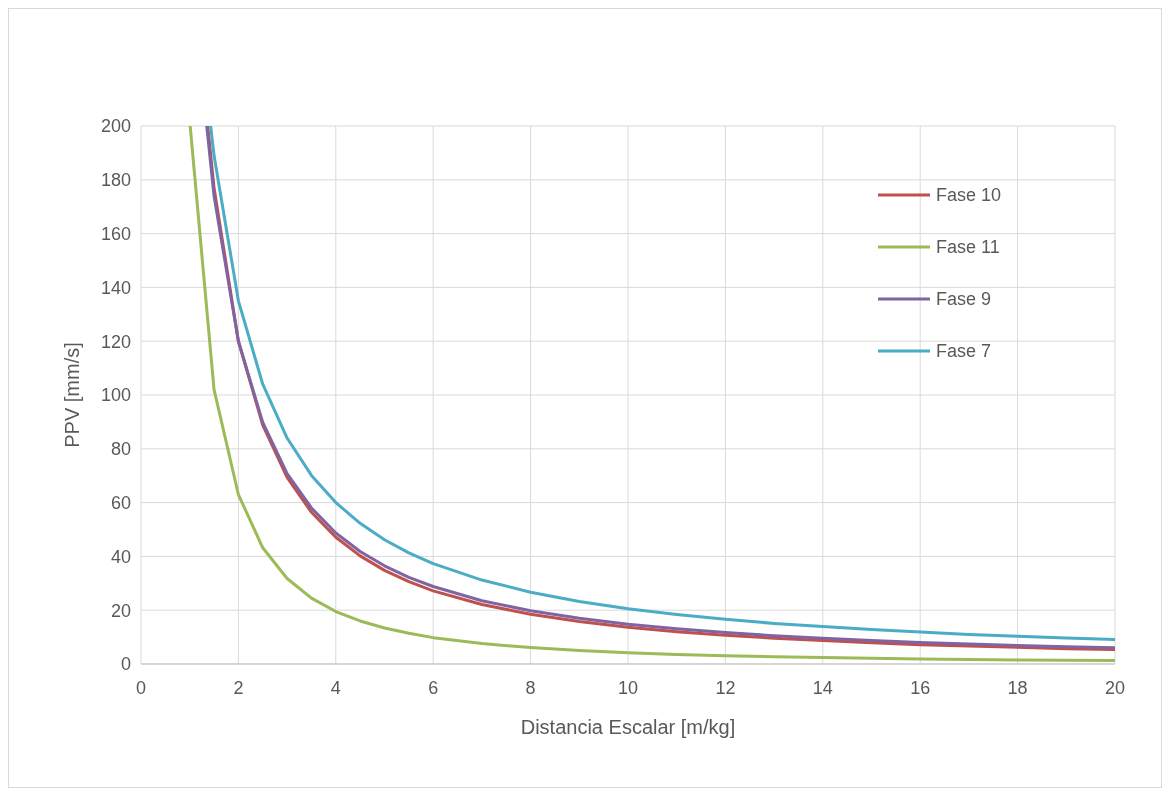 Image resolution: width=1170 pixels, height=797 pixels. What do you see at coordinates (628, 727) in the screenshot?
I see `x-axis-title: Distancia Escalar [m/kg]` at bounding box center [628, 727].